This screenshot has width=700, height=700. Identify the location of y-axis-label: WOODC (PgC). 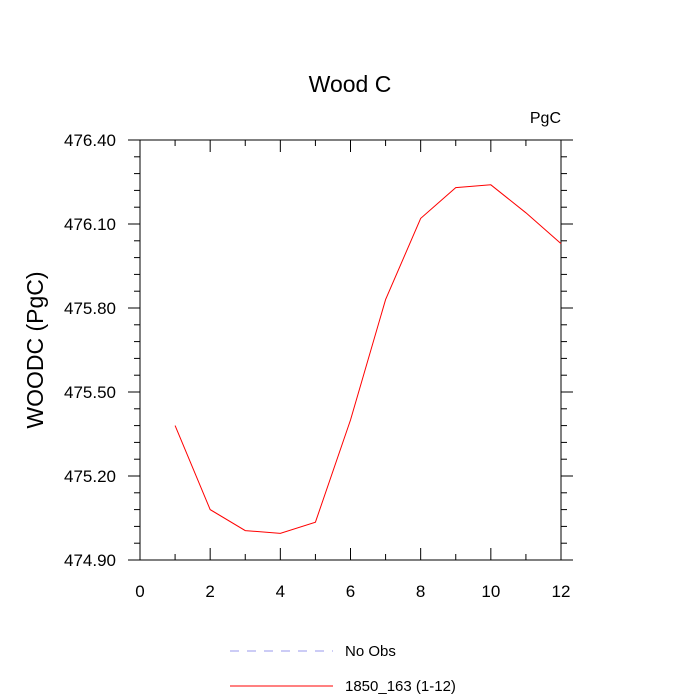
(35, 349).